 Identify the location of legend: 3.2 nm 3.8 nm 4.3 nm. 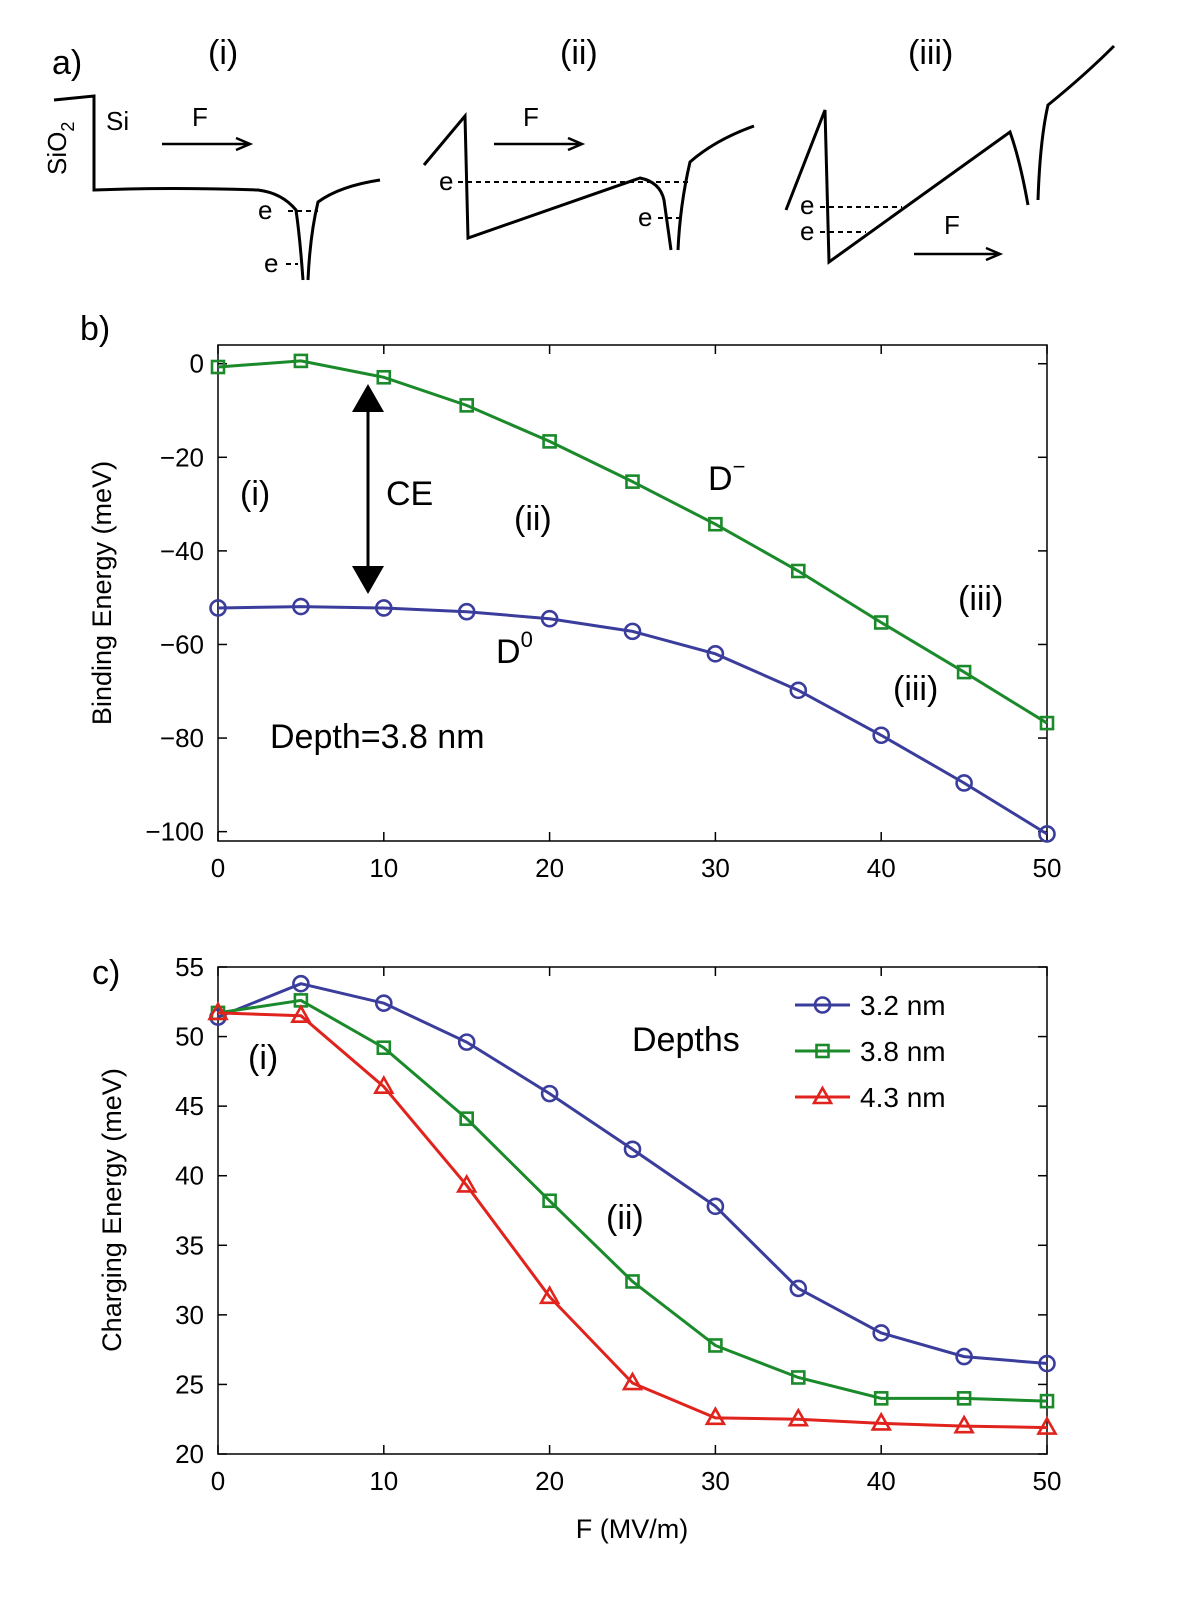
(910, 1048).